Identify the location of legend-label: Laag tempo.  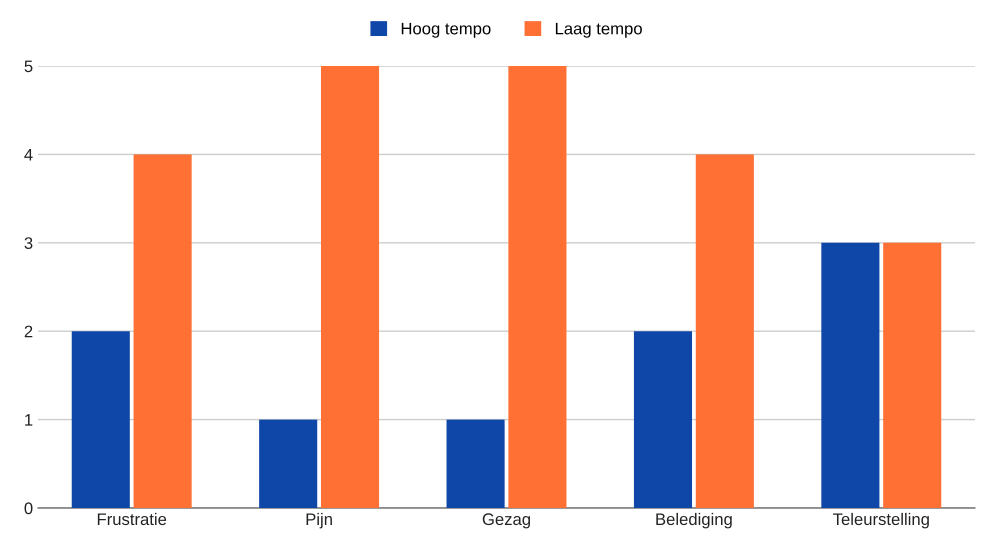
(599, 30).